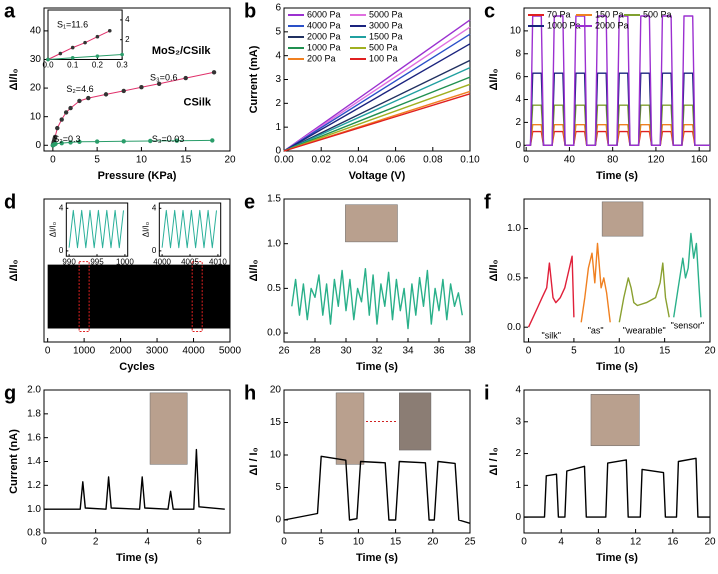 This screenshot has width=718, height=574. What do you see at coordinates (514, 228) in the screenshot?
I see `y-tick-label: 1.0` at bounding box center [514, 228].